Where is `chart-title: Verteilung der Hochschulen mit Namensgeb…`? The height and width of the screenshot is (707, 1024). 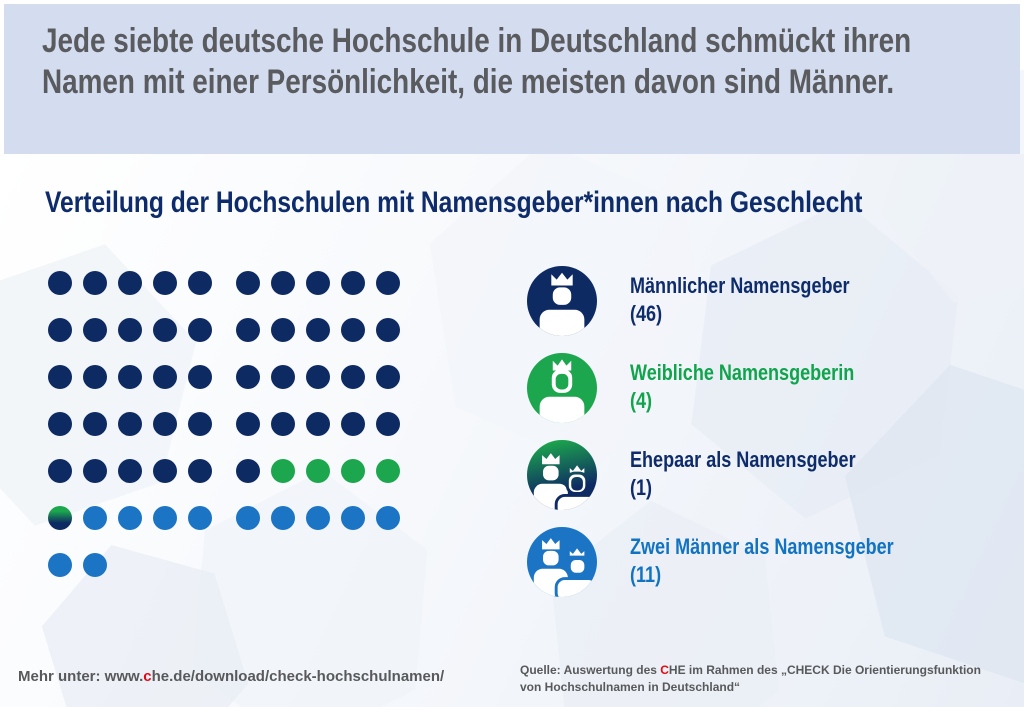
chart-title: Verteilung der Hochschulen mit Namensgeb… is located at coordinates (454, 202).